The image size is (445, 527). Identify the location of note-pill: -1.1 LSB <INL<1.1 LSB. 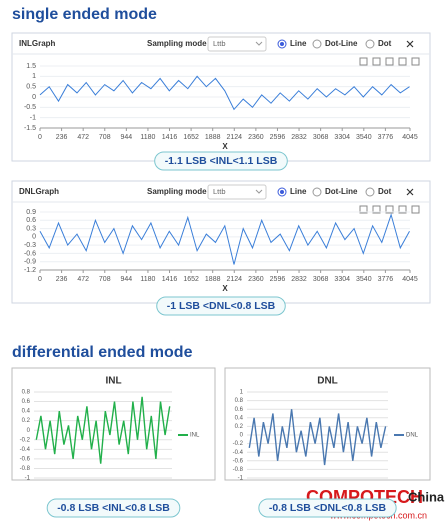
(221, 161).